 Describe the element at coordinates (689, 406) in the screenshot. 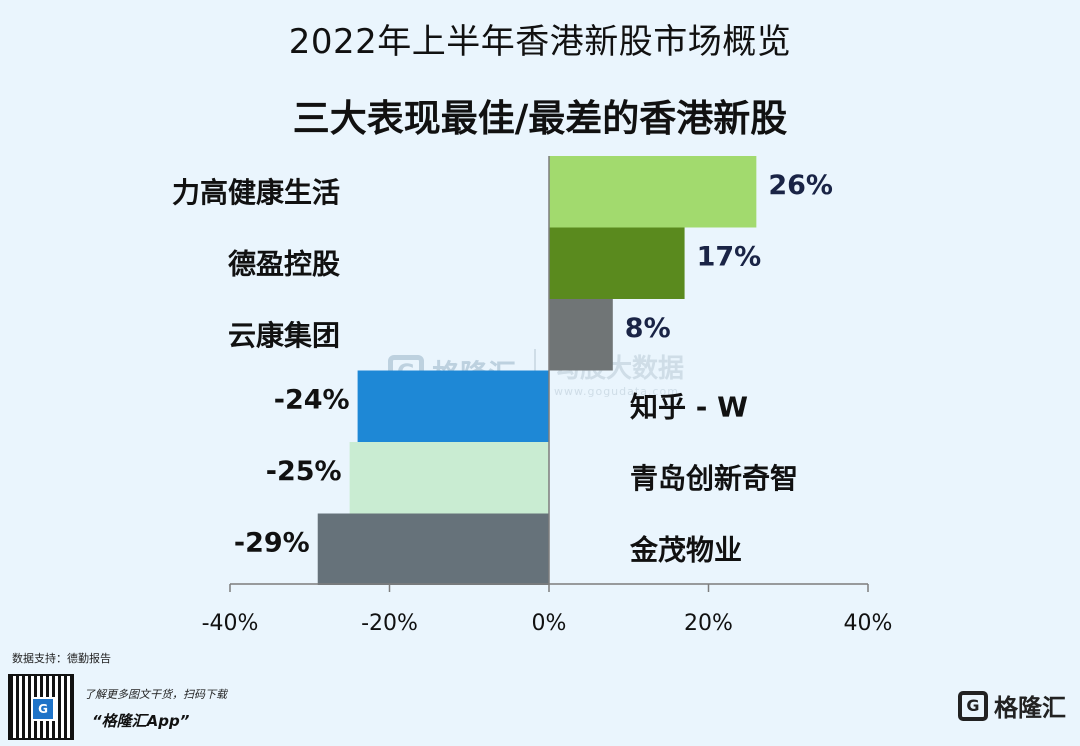

I see `category-label-4: 知乎 - W` at that location.